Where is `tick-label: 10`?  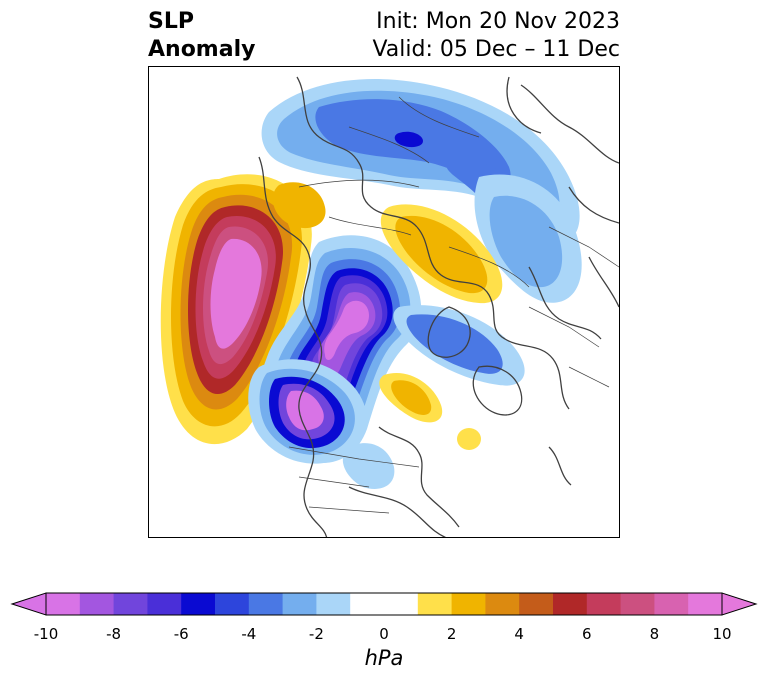 tick-label: 10 is located at coordinates (722, 634).